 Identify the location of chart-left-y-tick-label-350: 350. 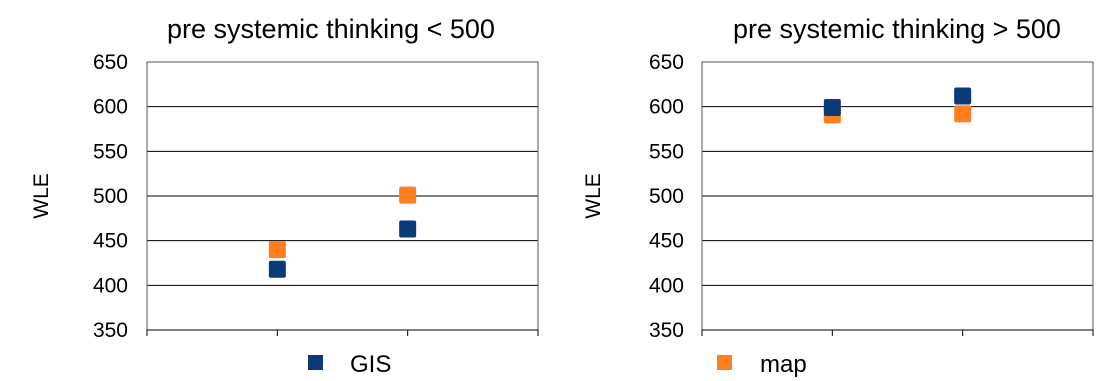
(110, 330).